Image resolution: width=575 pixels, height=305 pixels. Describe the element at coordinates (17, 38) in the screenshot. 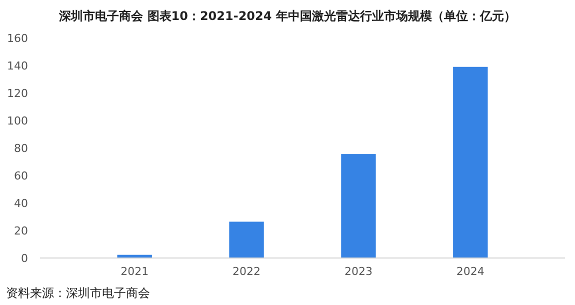

I see `y-tick-label: 160` at that location.